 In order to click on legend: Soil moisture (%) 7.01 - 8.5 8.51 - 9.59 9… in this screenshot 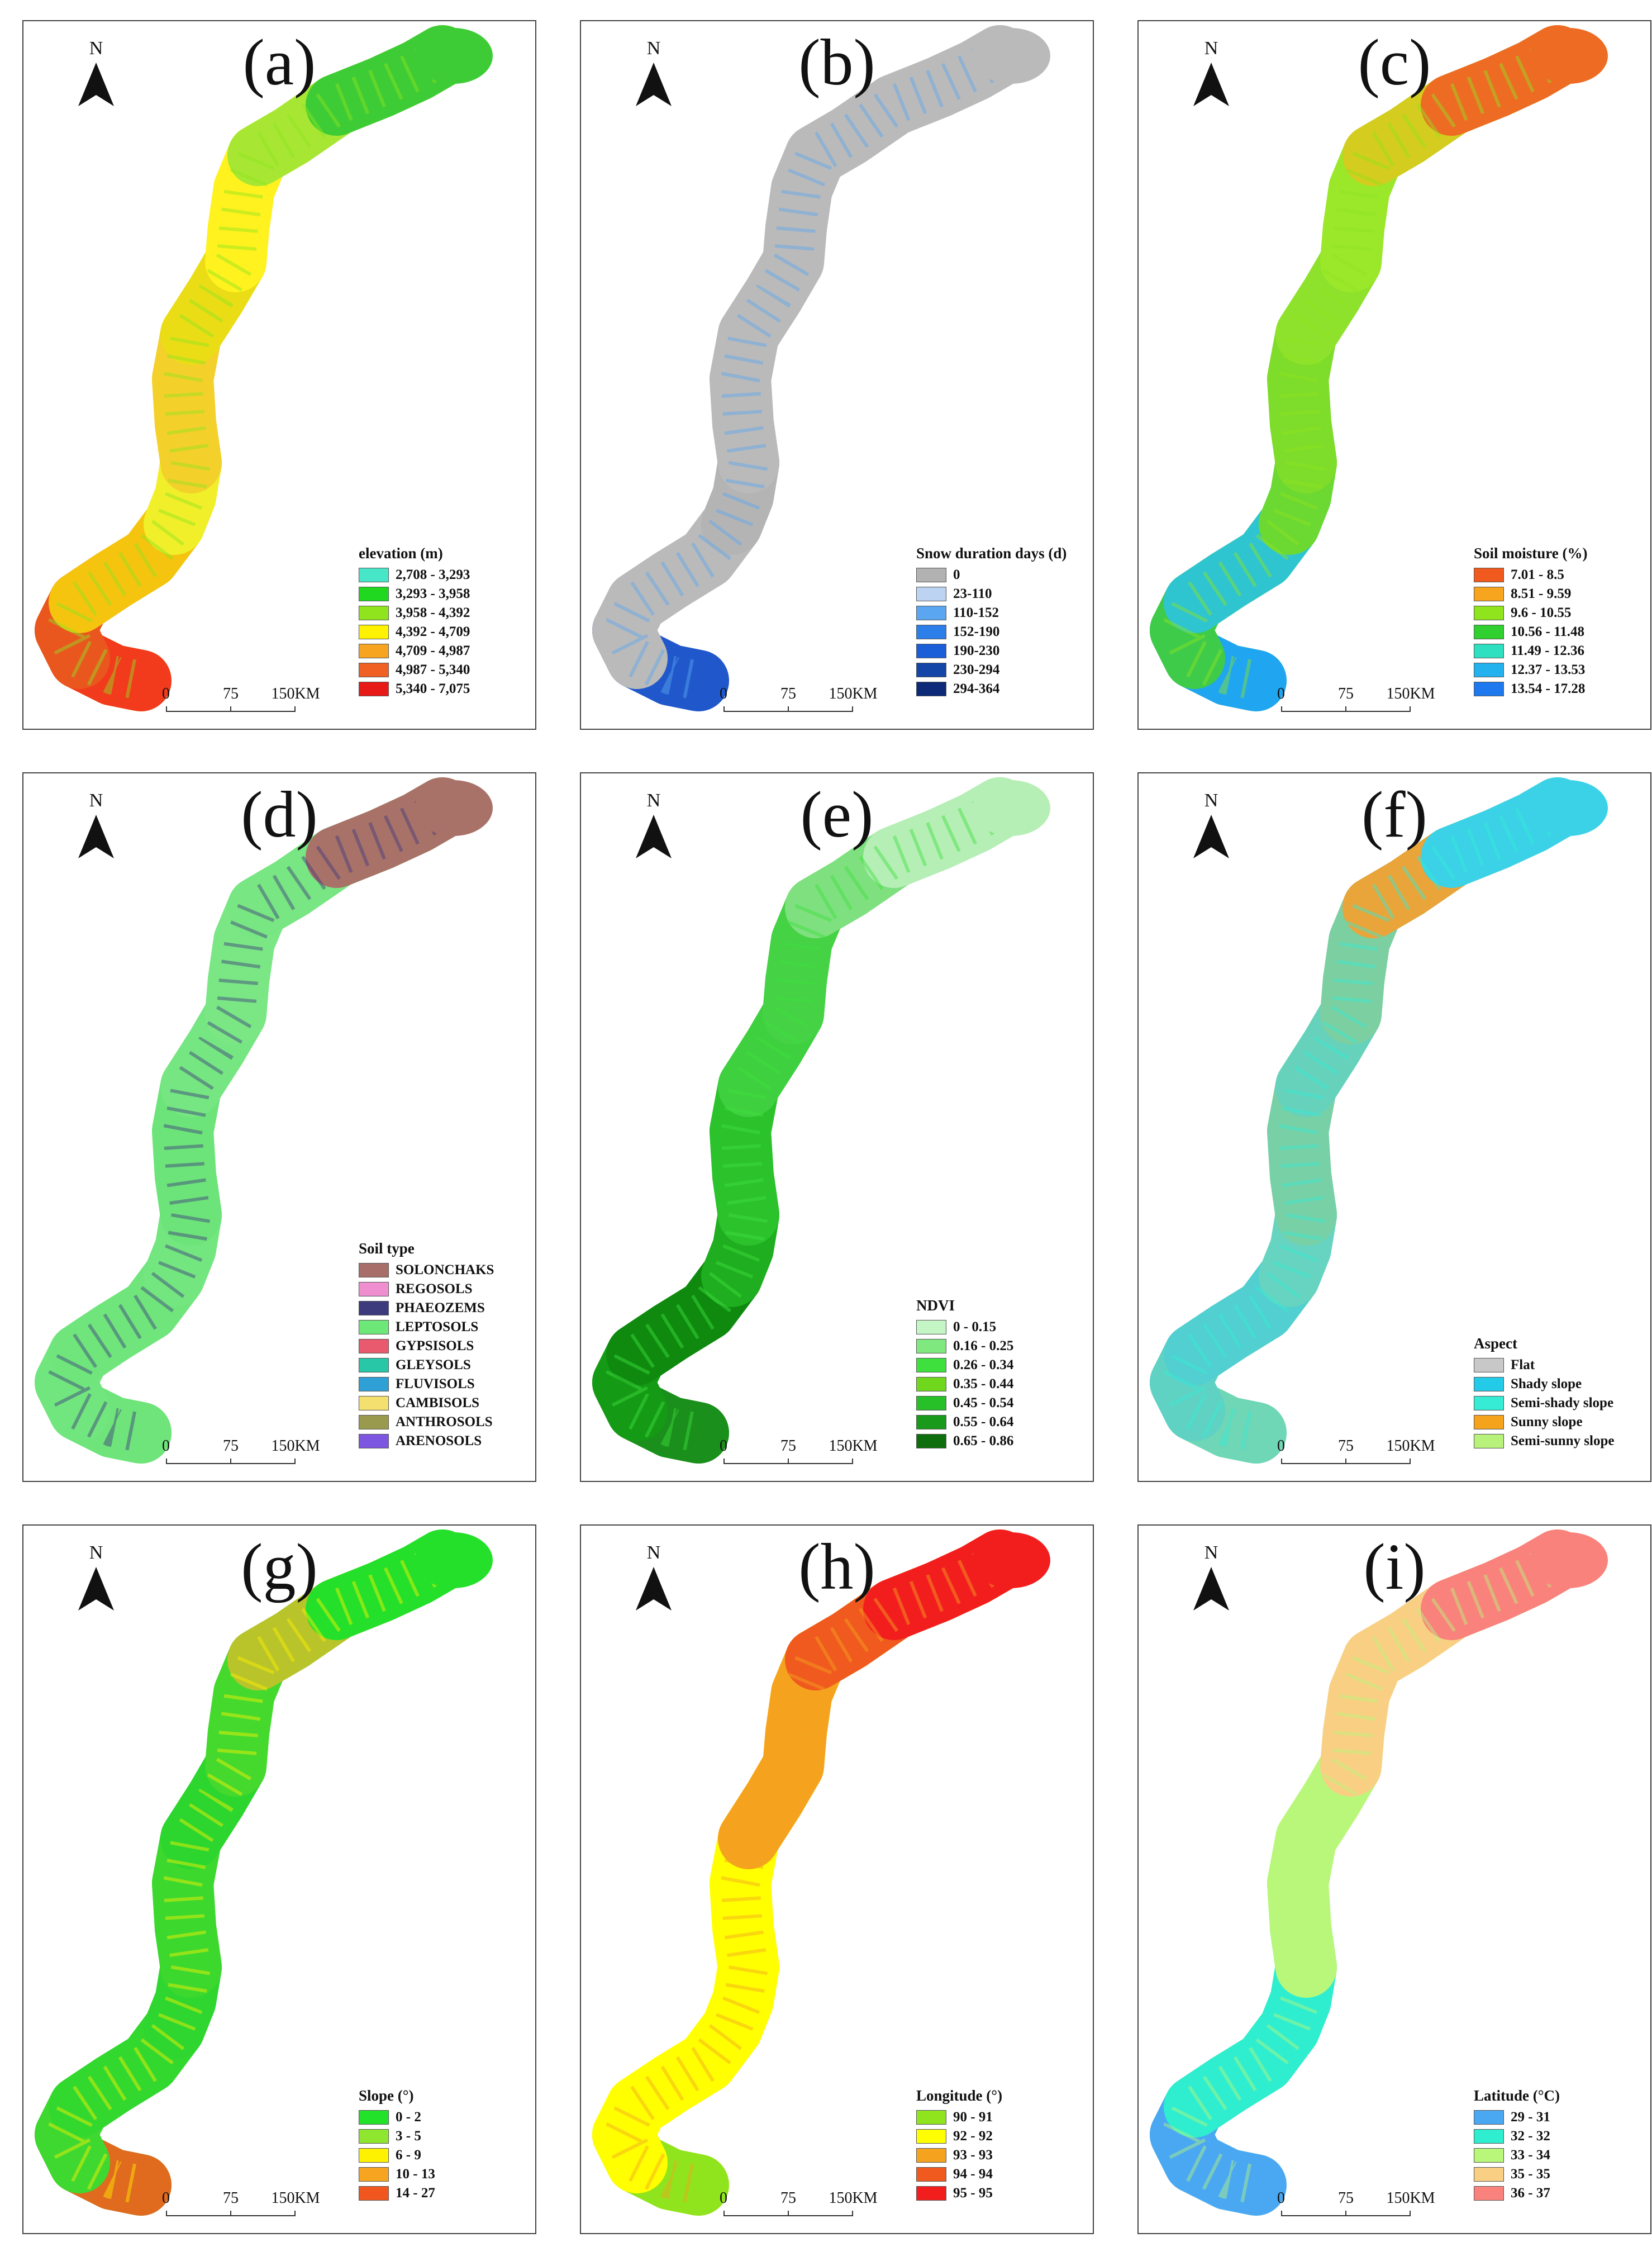, I will do `click(1531, 622)`.